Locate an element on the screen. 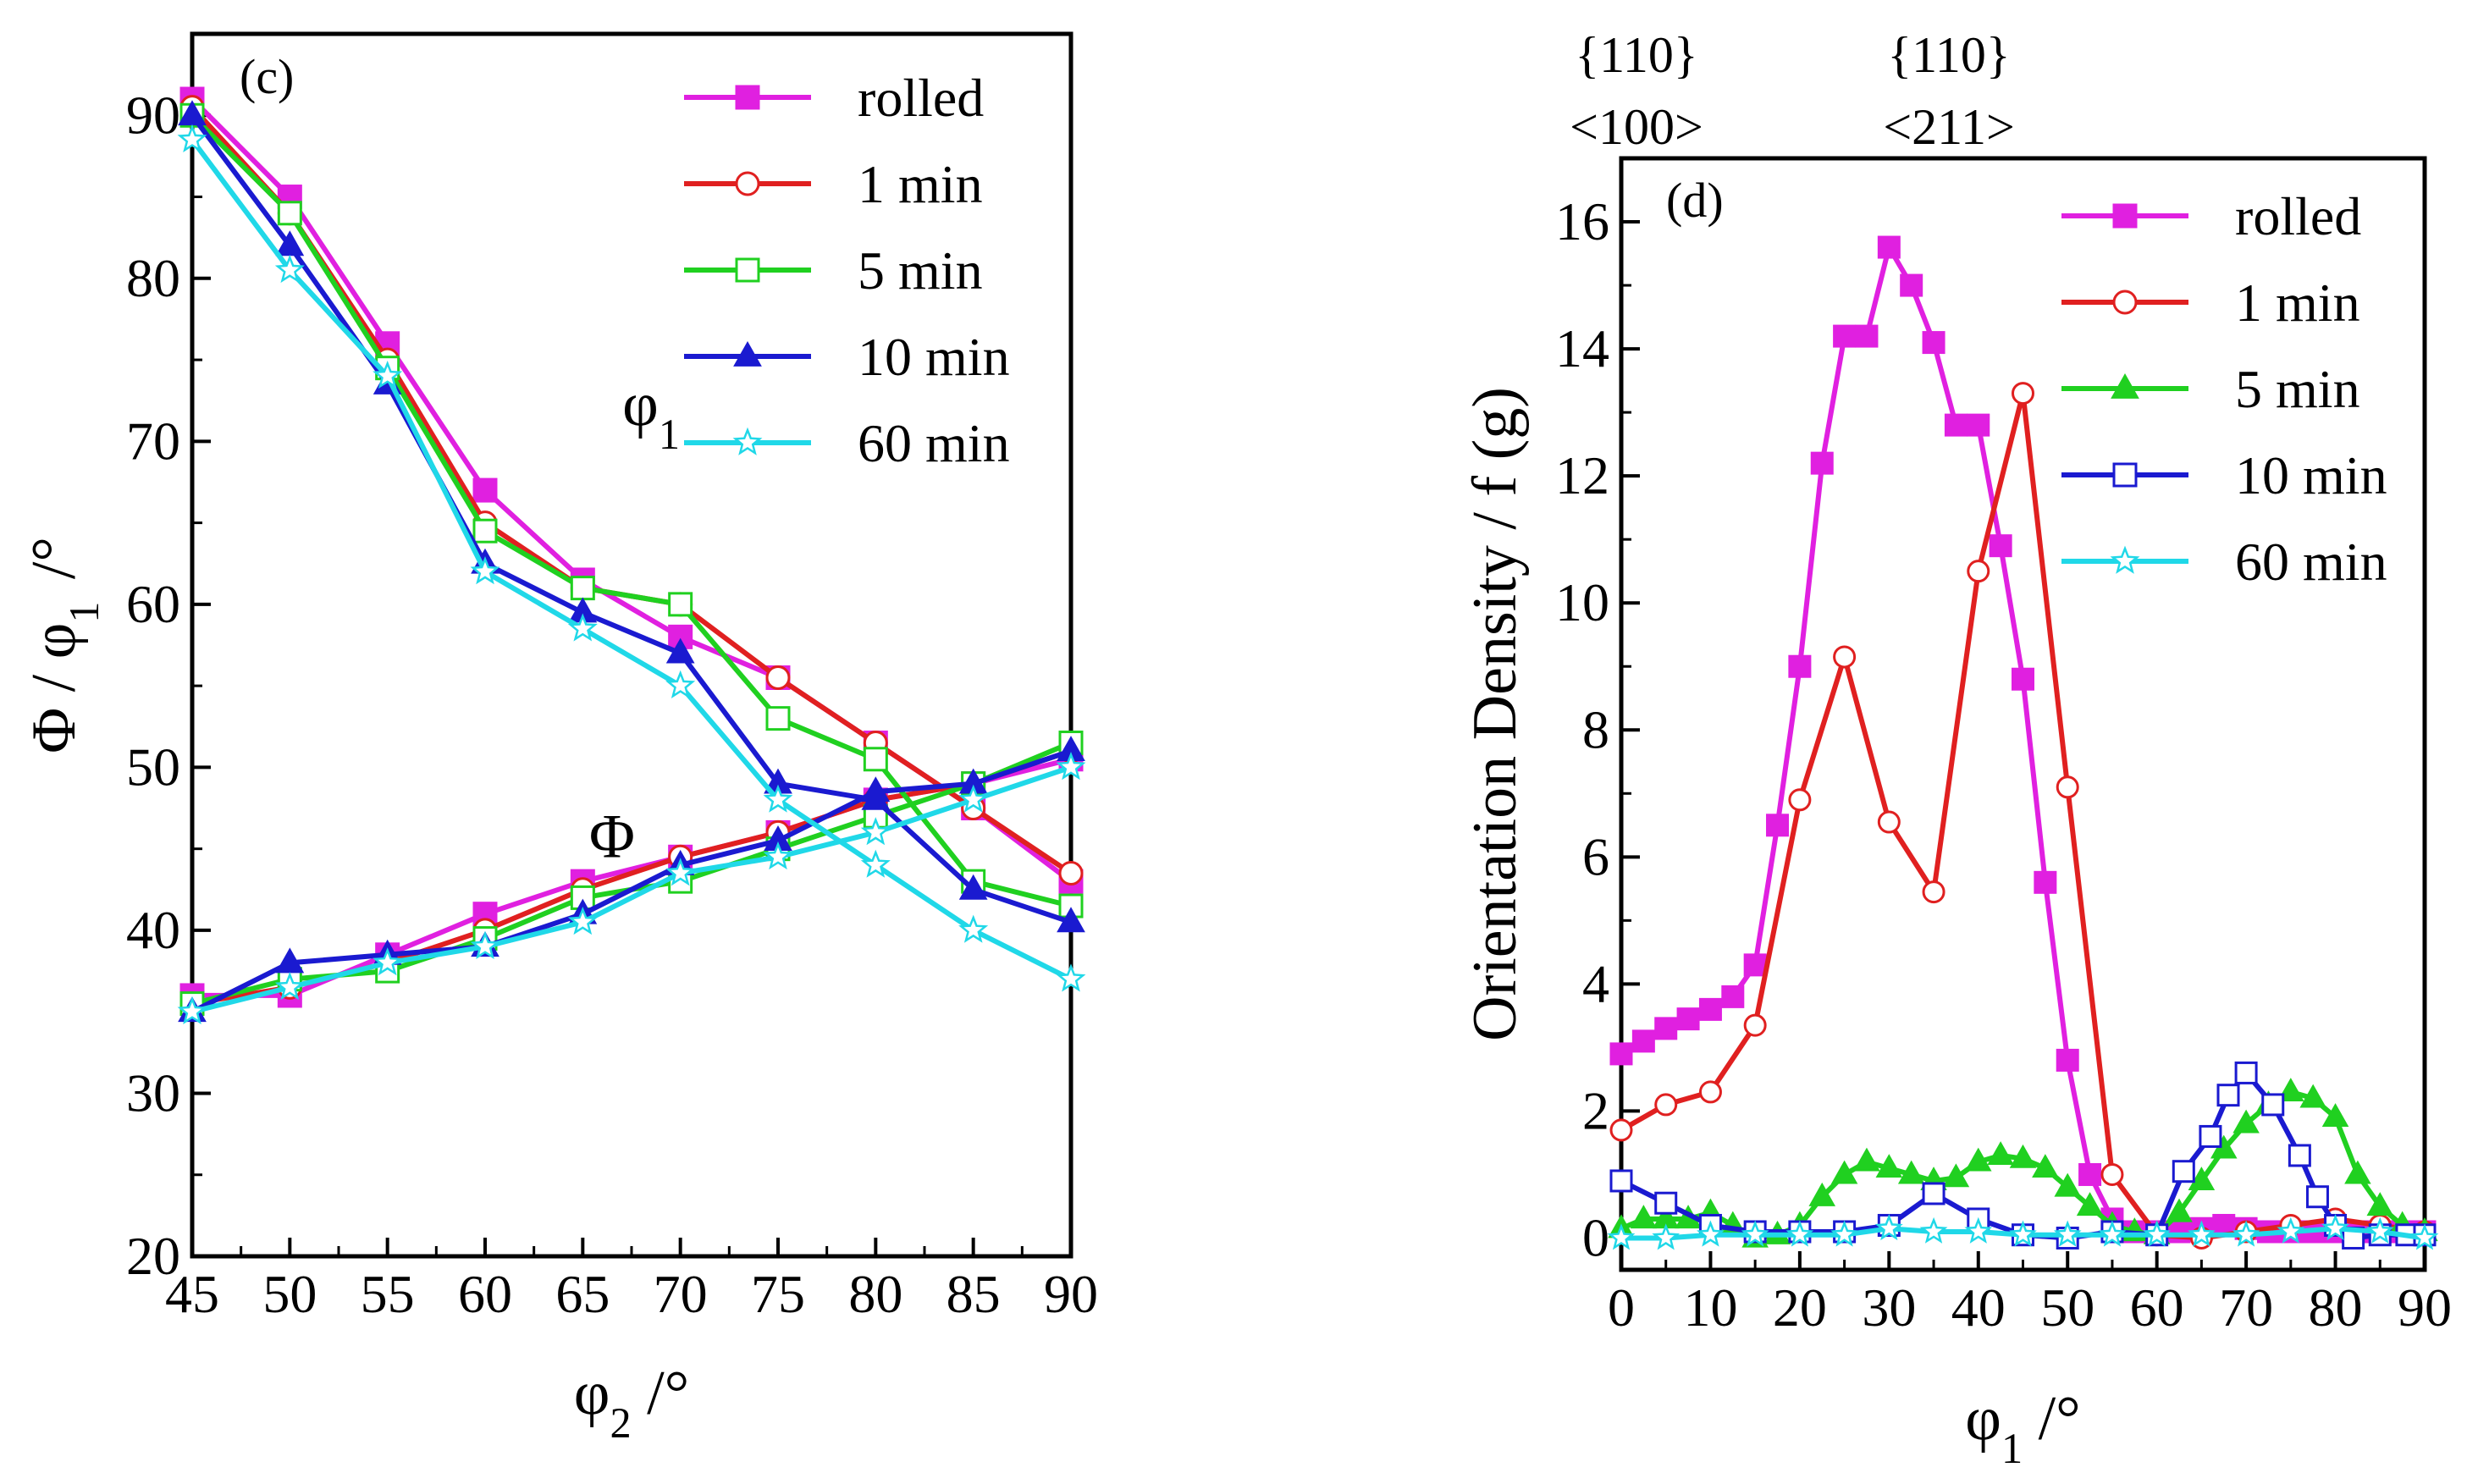 The height and width of the screenshot is (1484, 2467). y-tick-label: 16 is located at coordinates (1582, 221).